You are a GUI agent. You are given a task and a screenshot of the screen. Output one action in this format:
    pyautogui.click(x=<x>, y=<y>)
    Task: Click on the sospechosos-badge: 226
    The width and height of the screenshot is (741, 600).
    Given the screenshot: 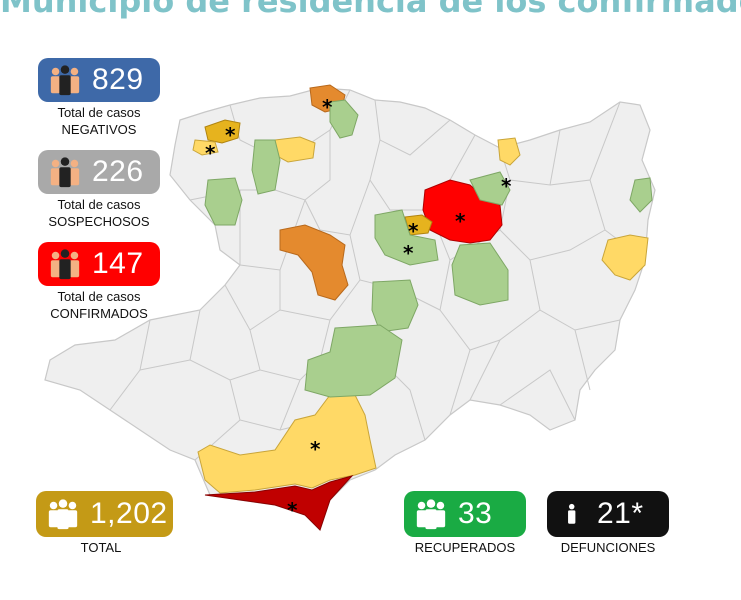 What is the action you would take?
    pyautogui.click(x=99, y=172)
    